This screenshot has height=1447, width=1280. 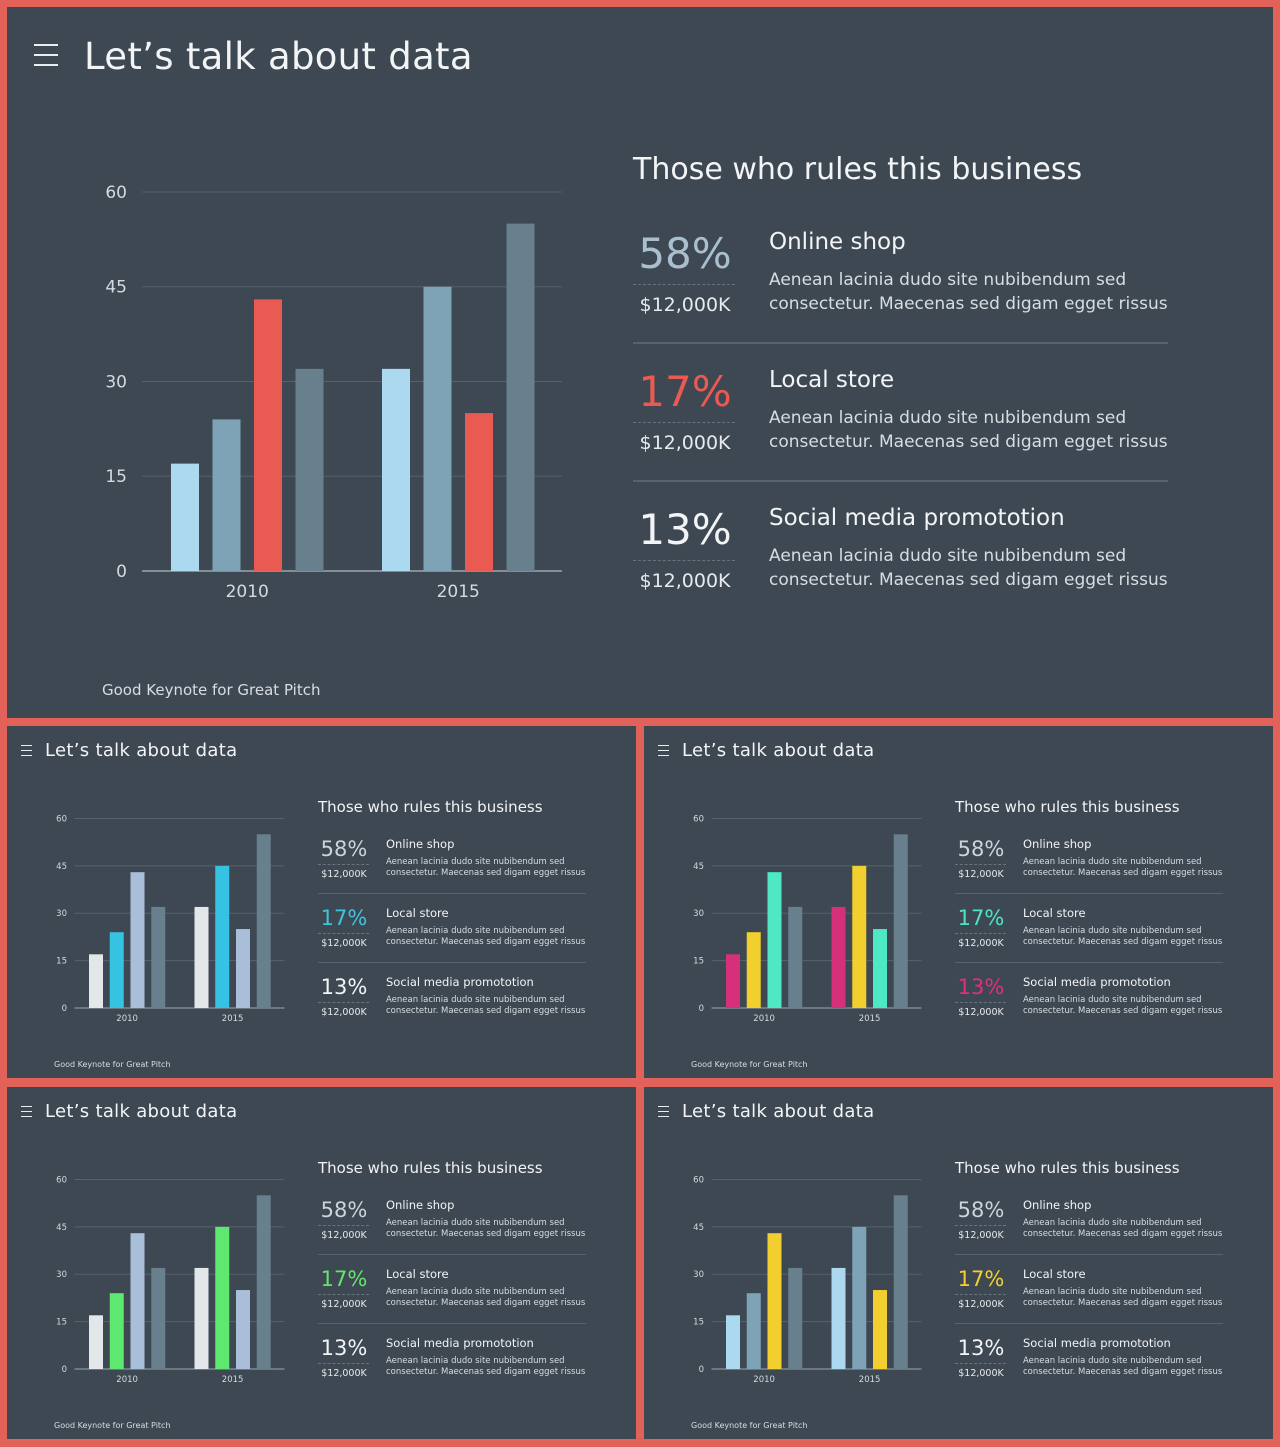 What do you see at coordinates (837, 242) in the screenshot?
I see `row-name: Online shop` at bounding box center [837, 242].